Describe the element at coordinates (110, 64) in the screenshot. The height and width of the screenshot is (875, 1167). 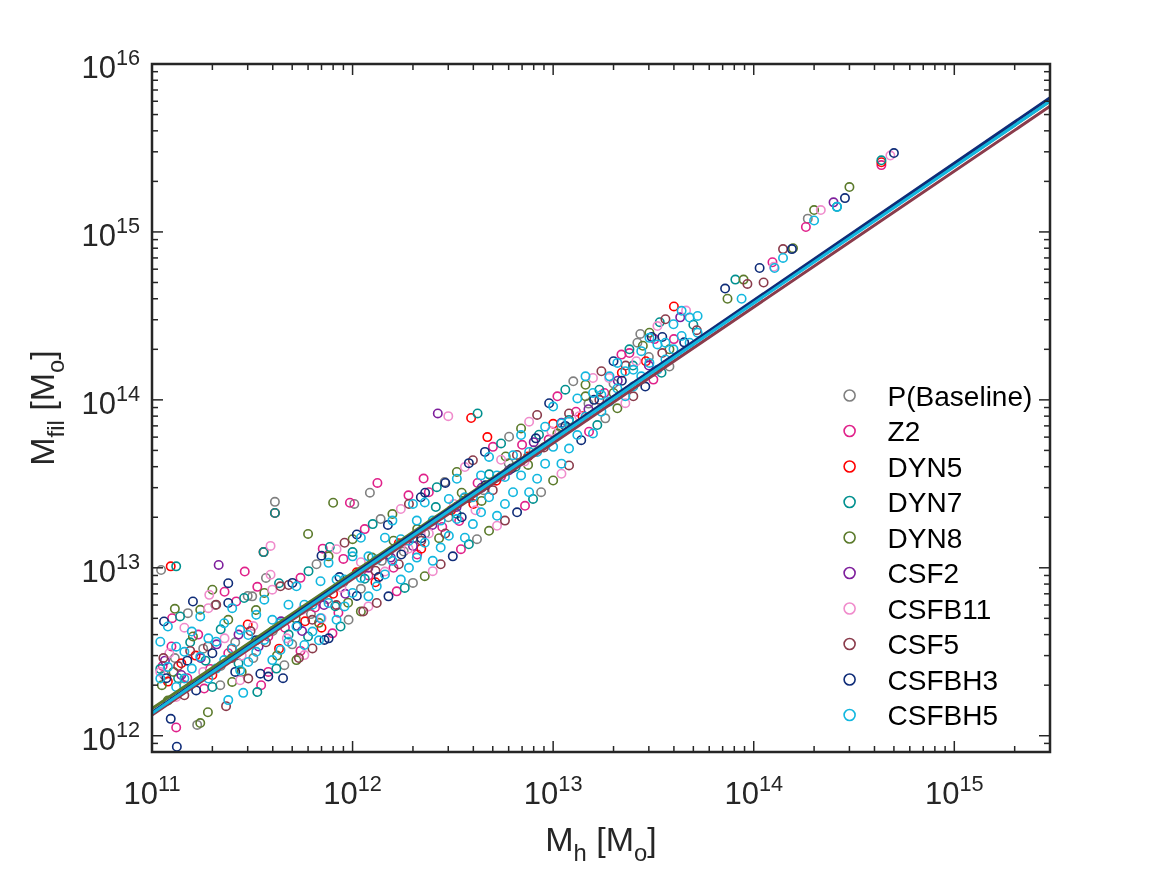
I see `y-tick-label: 10$^{16}$` at that location.